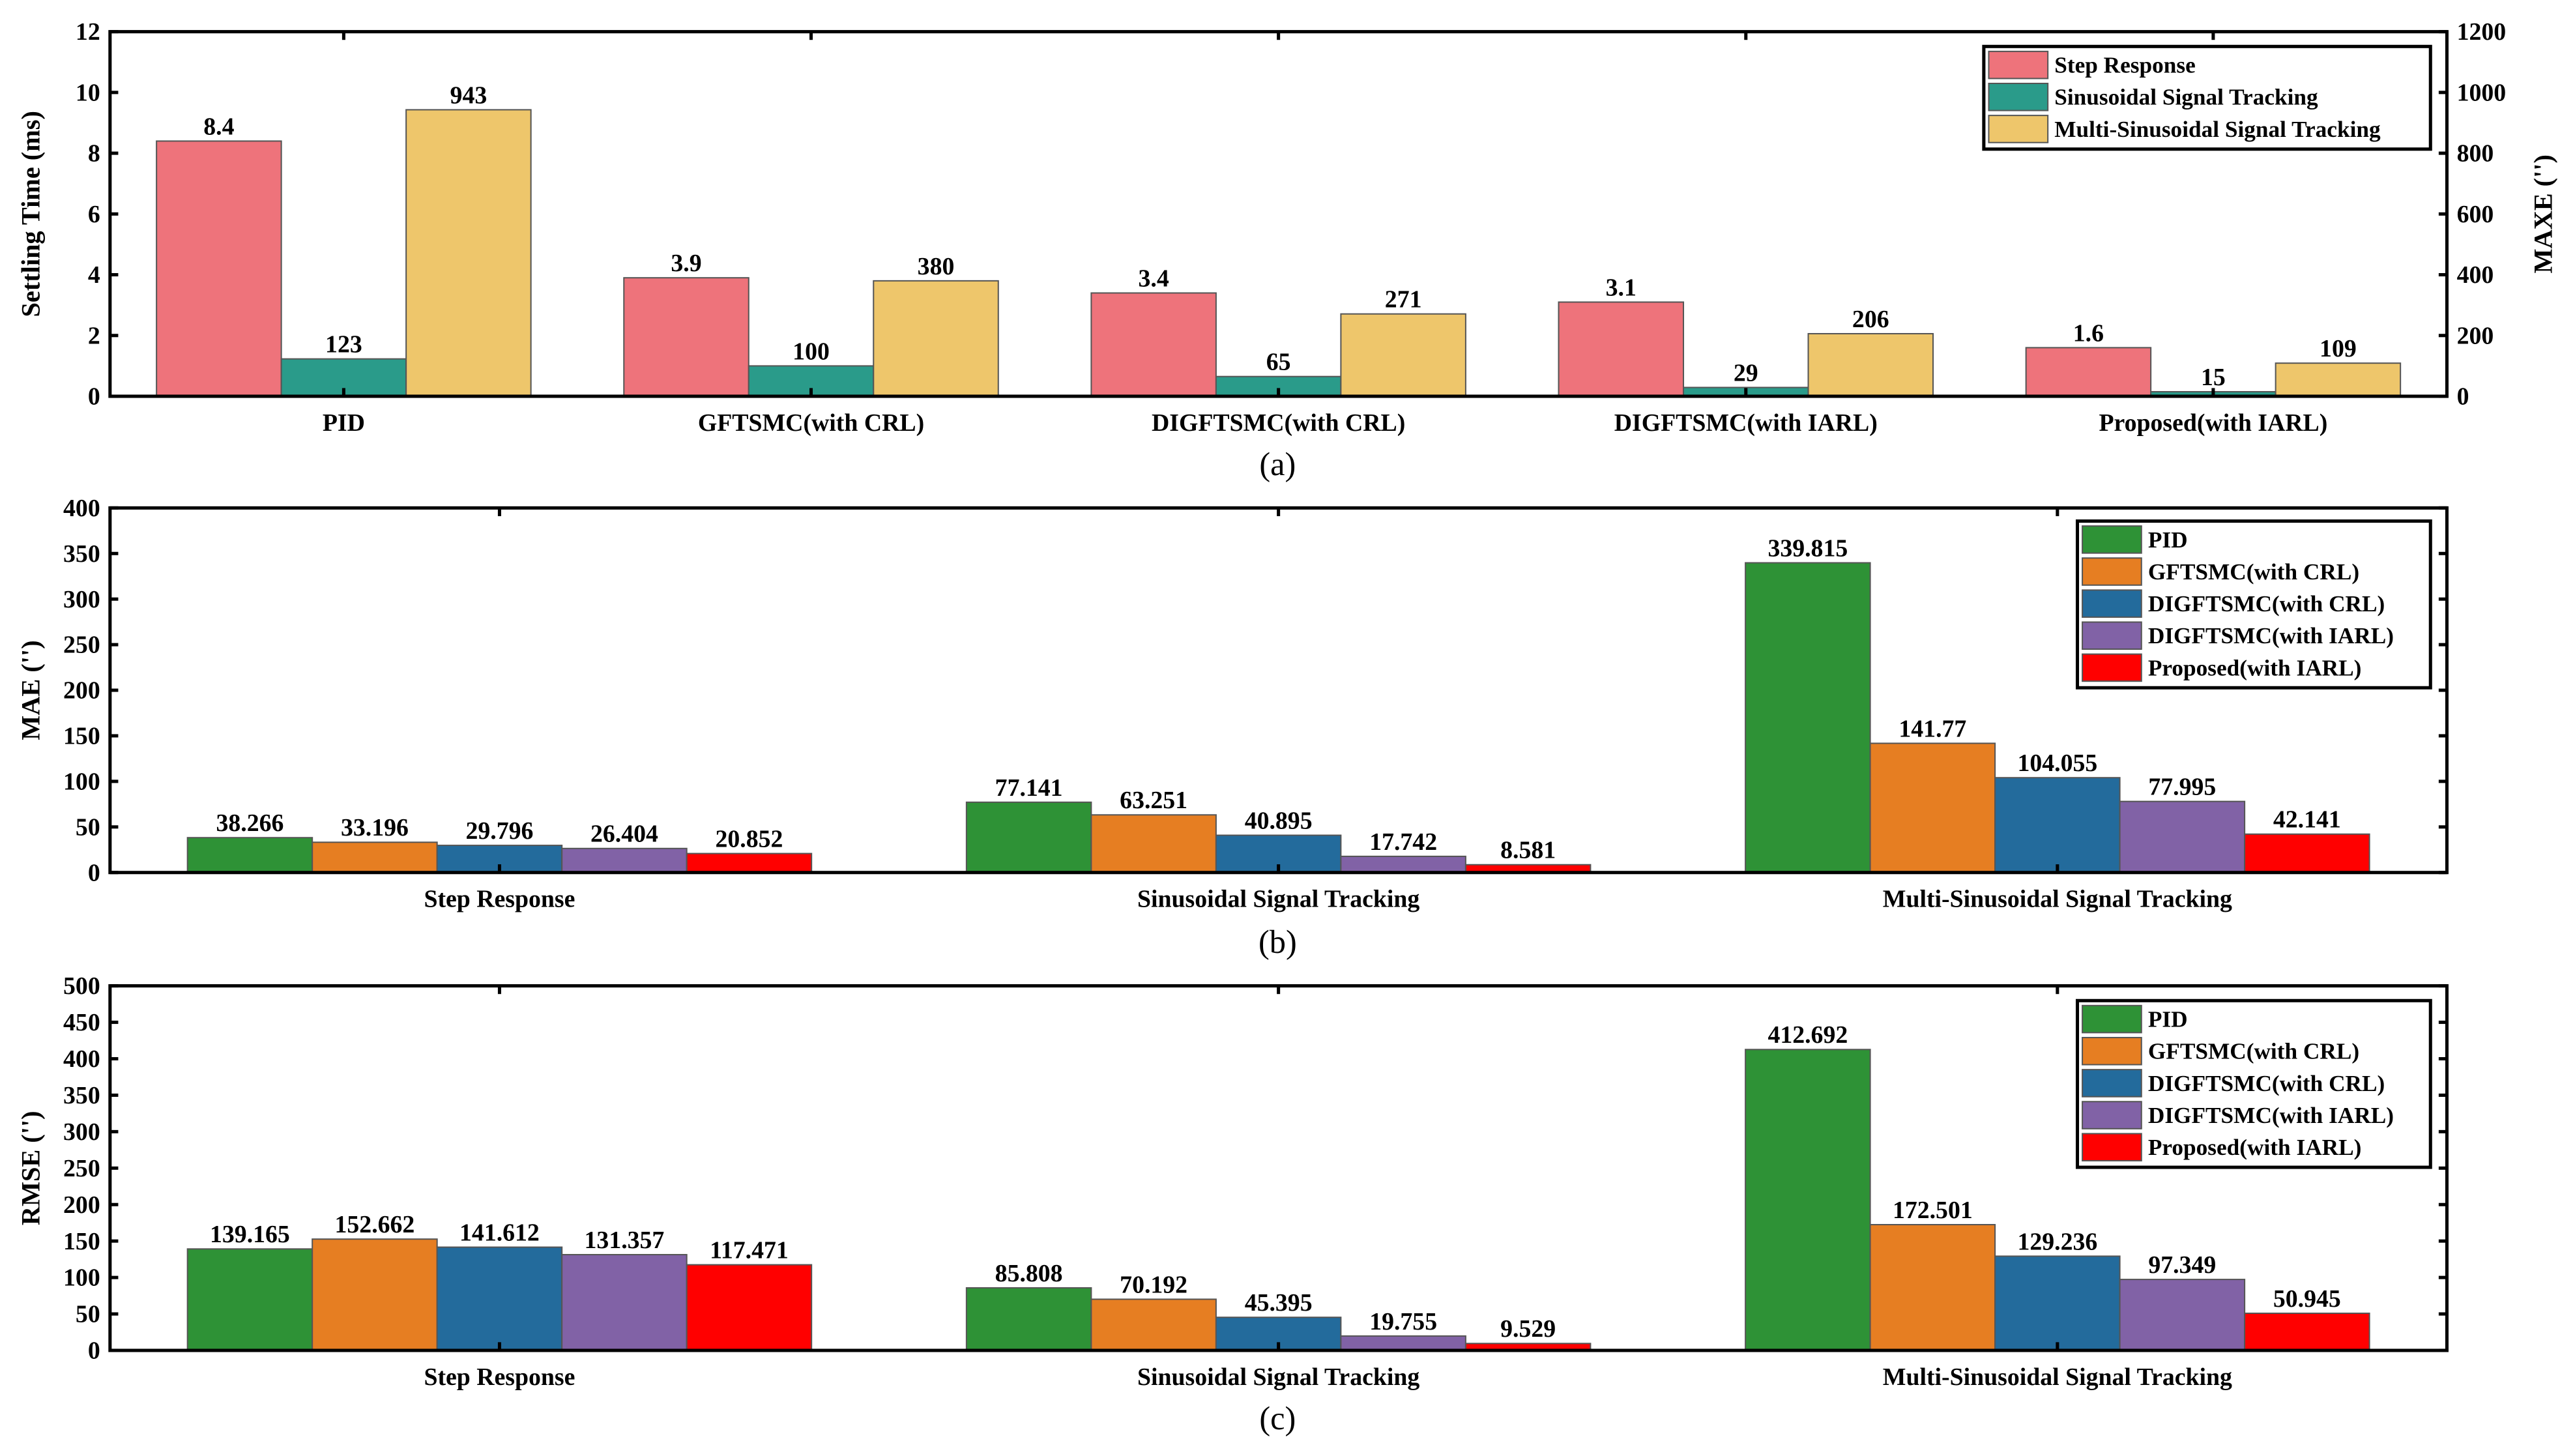 The width and height of the screenshot is (2575, 1456). Describe the element at coordinates (811, 423) in the screenshot. I see `x-tick-label: GFTSMC(with CRL)` at that location.